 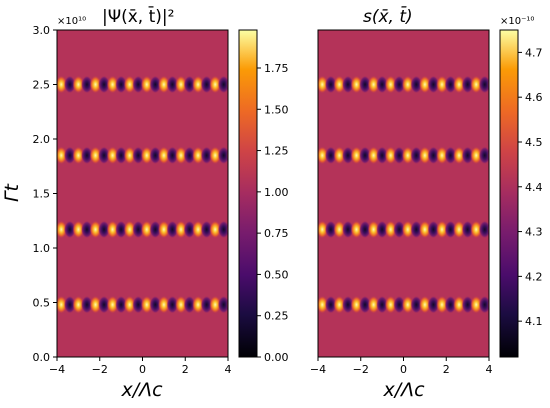 I want to click on right-colorbar-tick-label: 4.2, so click(x=534, y=276).